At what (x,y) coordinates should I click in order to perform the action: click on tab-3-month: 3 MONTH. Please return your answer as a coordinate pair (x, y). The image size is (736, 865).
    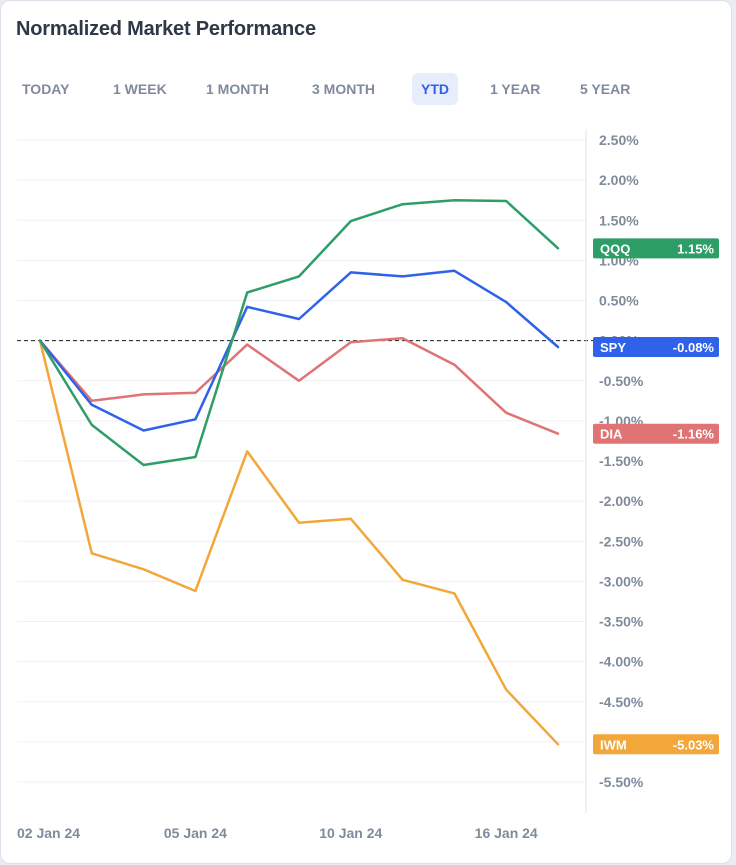
    Looking at the image, I should click on (343, 89).